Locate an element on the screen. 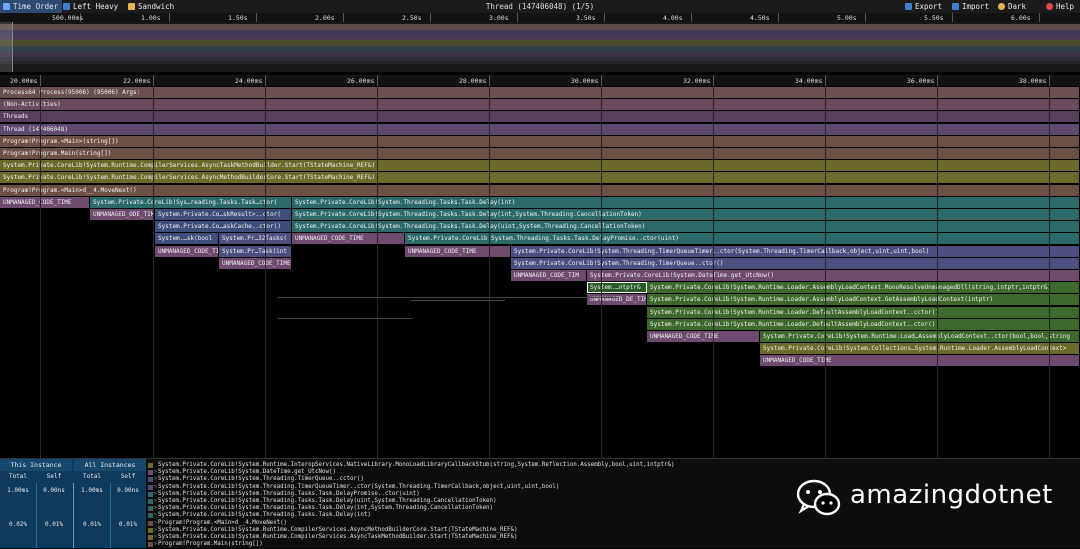 The height and width of the screenshot is (549, 1080). detail-tick is located at coordinates (713, 80).